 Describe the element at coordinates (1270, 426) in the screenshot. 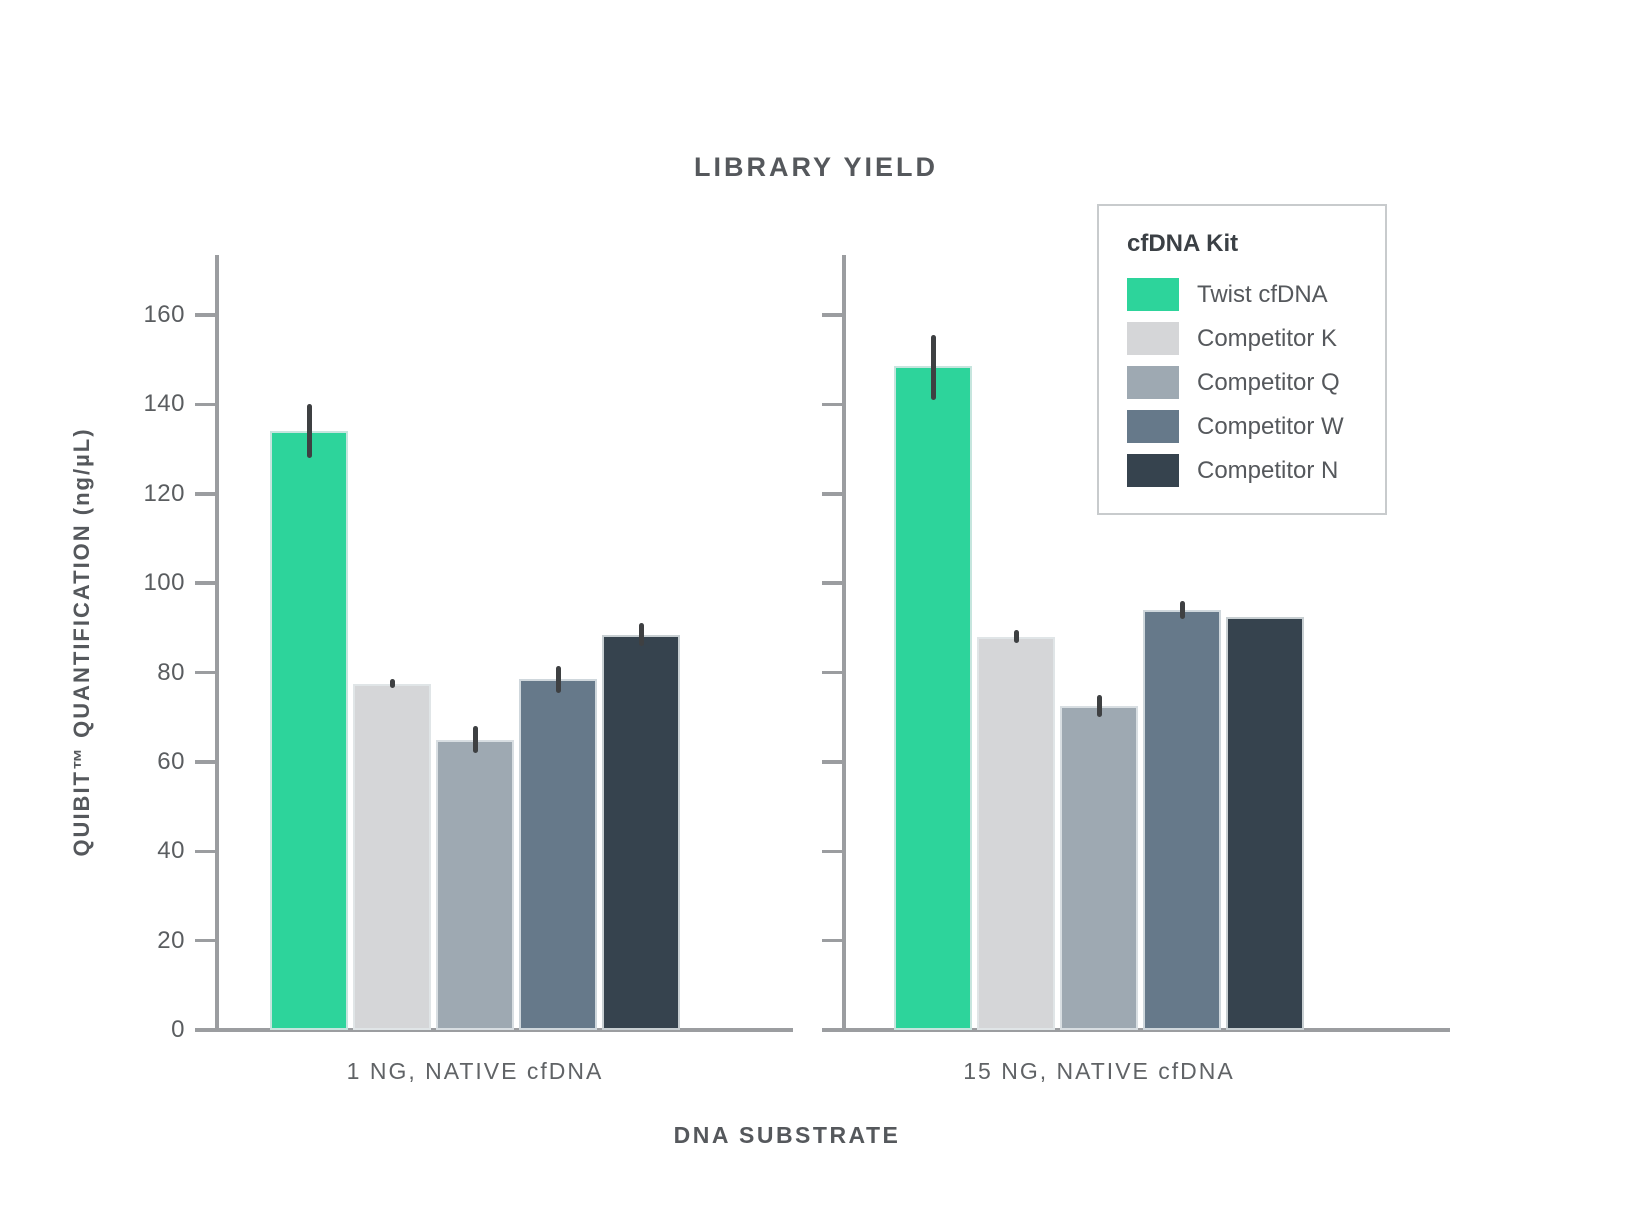

I see `legend-item-label: Competitor W` at that location.